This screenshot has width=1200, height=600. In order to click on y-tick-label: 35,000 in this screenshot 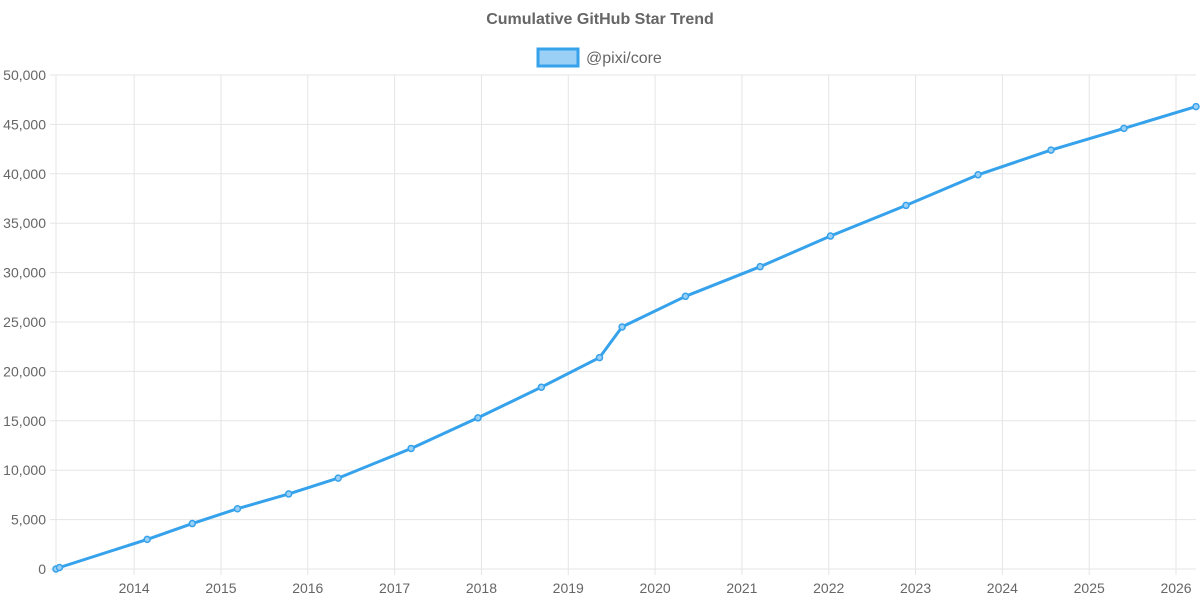, I will do `click(24, 223)`.